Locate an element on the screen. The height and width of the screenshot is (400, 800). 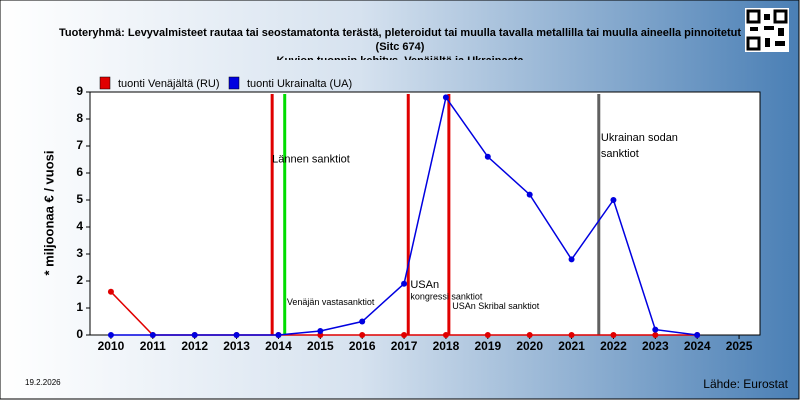
x-tick-label: 2025 is located at coordinates (739, 346).